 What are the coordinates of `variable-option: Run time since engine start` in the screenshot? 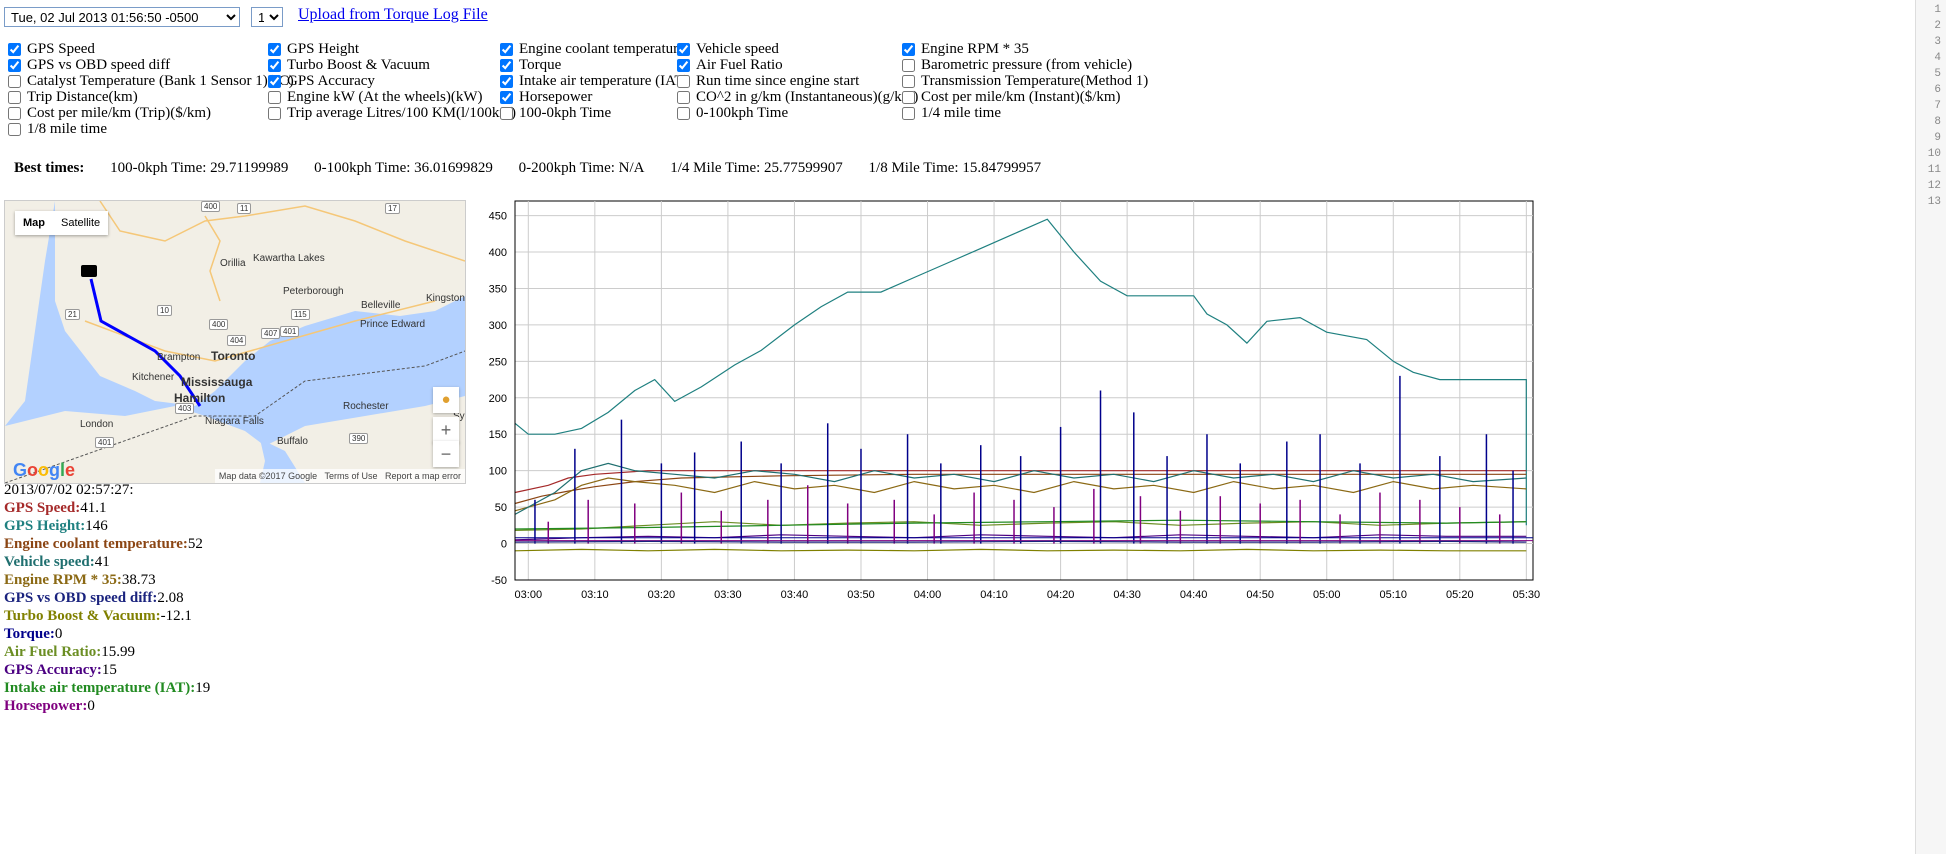 It's located at (768, 81).